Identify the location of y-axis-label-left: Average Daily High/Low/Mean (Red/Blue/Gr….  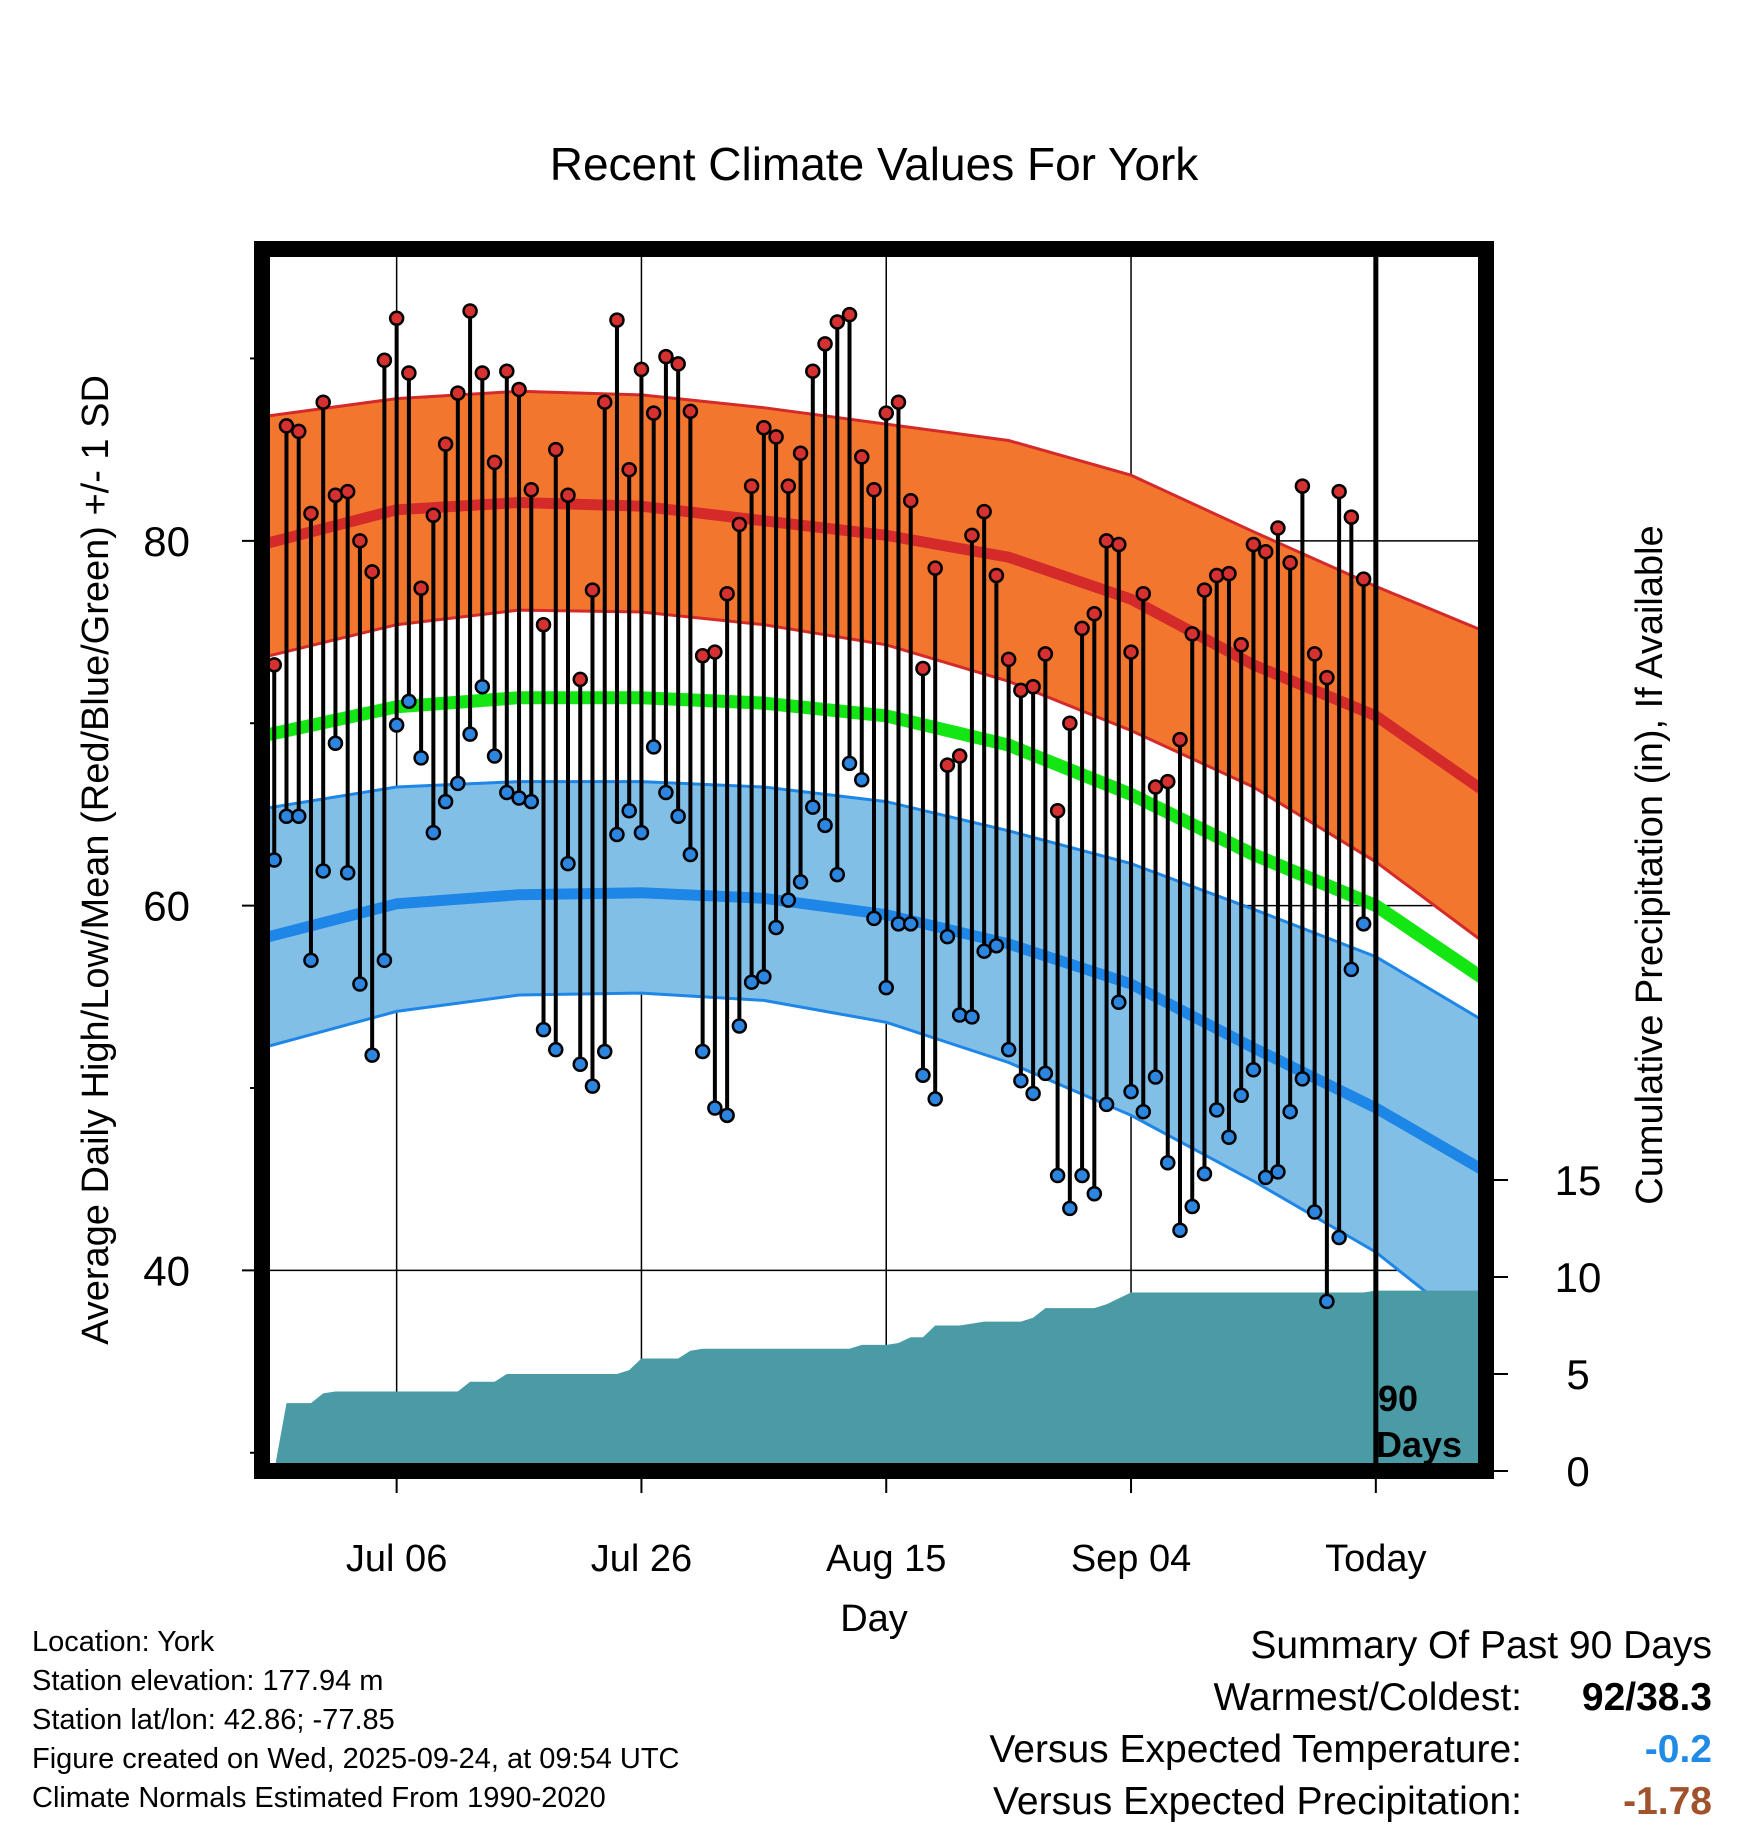
(96, 860).